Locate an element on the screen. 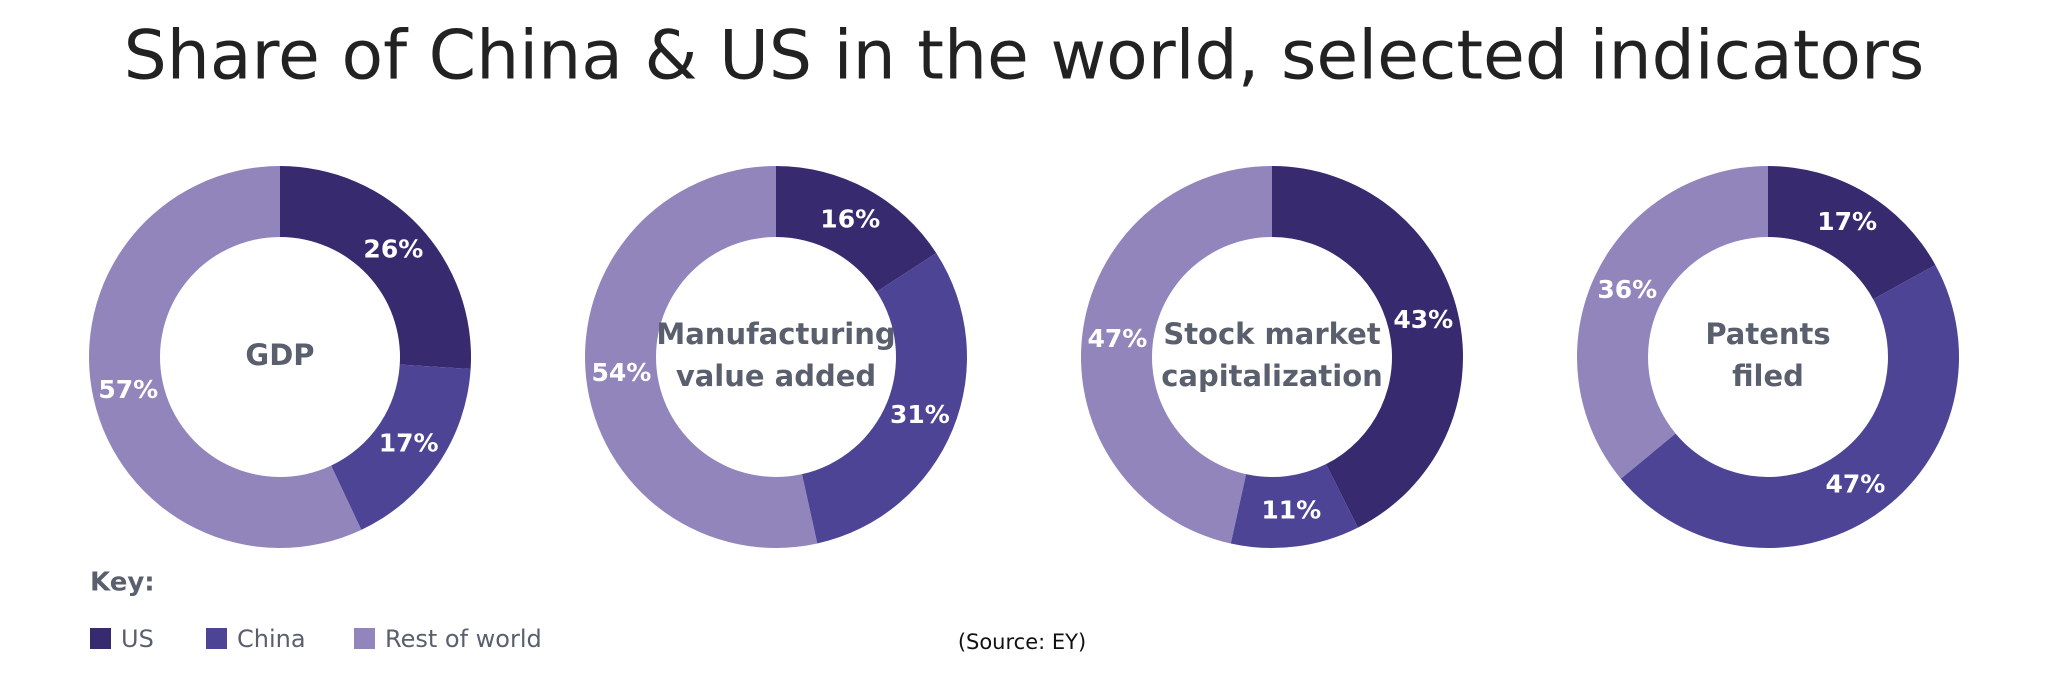  legend-label: Rest of world is located at coordinates (463, 639).